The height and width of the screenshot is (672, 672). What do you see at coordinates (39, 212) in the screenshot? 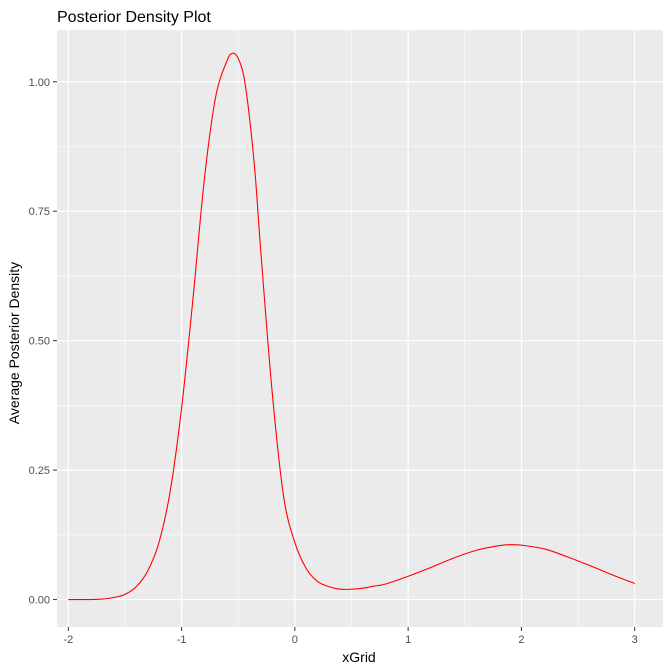
I see `y-tick-label: 0.75` at bounding box center [39, 212].